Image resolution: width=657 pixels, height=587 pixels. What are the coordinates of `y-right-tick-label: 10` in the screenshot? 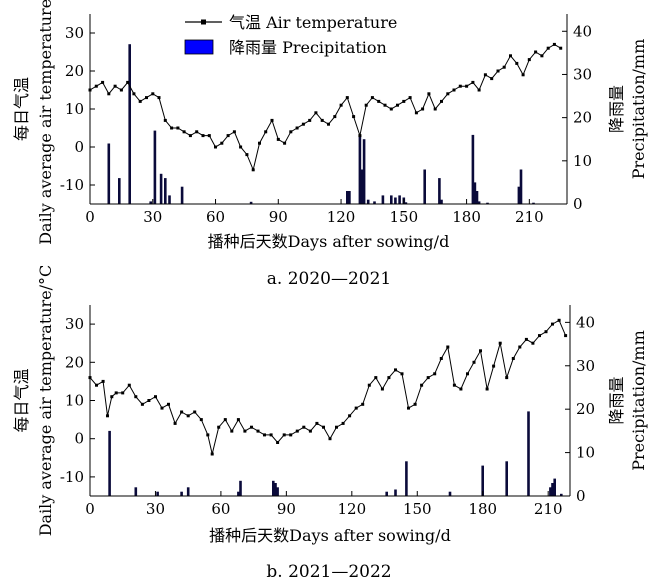 It's located at (585, 453).